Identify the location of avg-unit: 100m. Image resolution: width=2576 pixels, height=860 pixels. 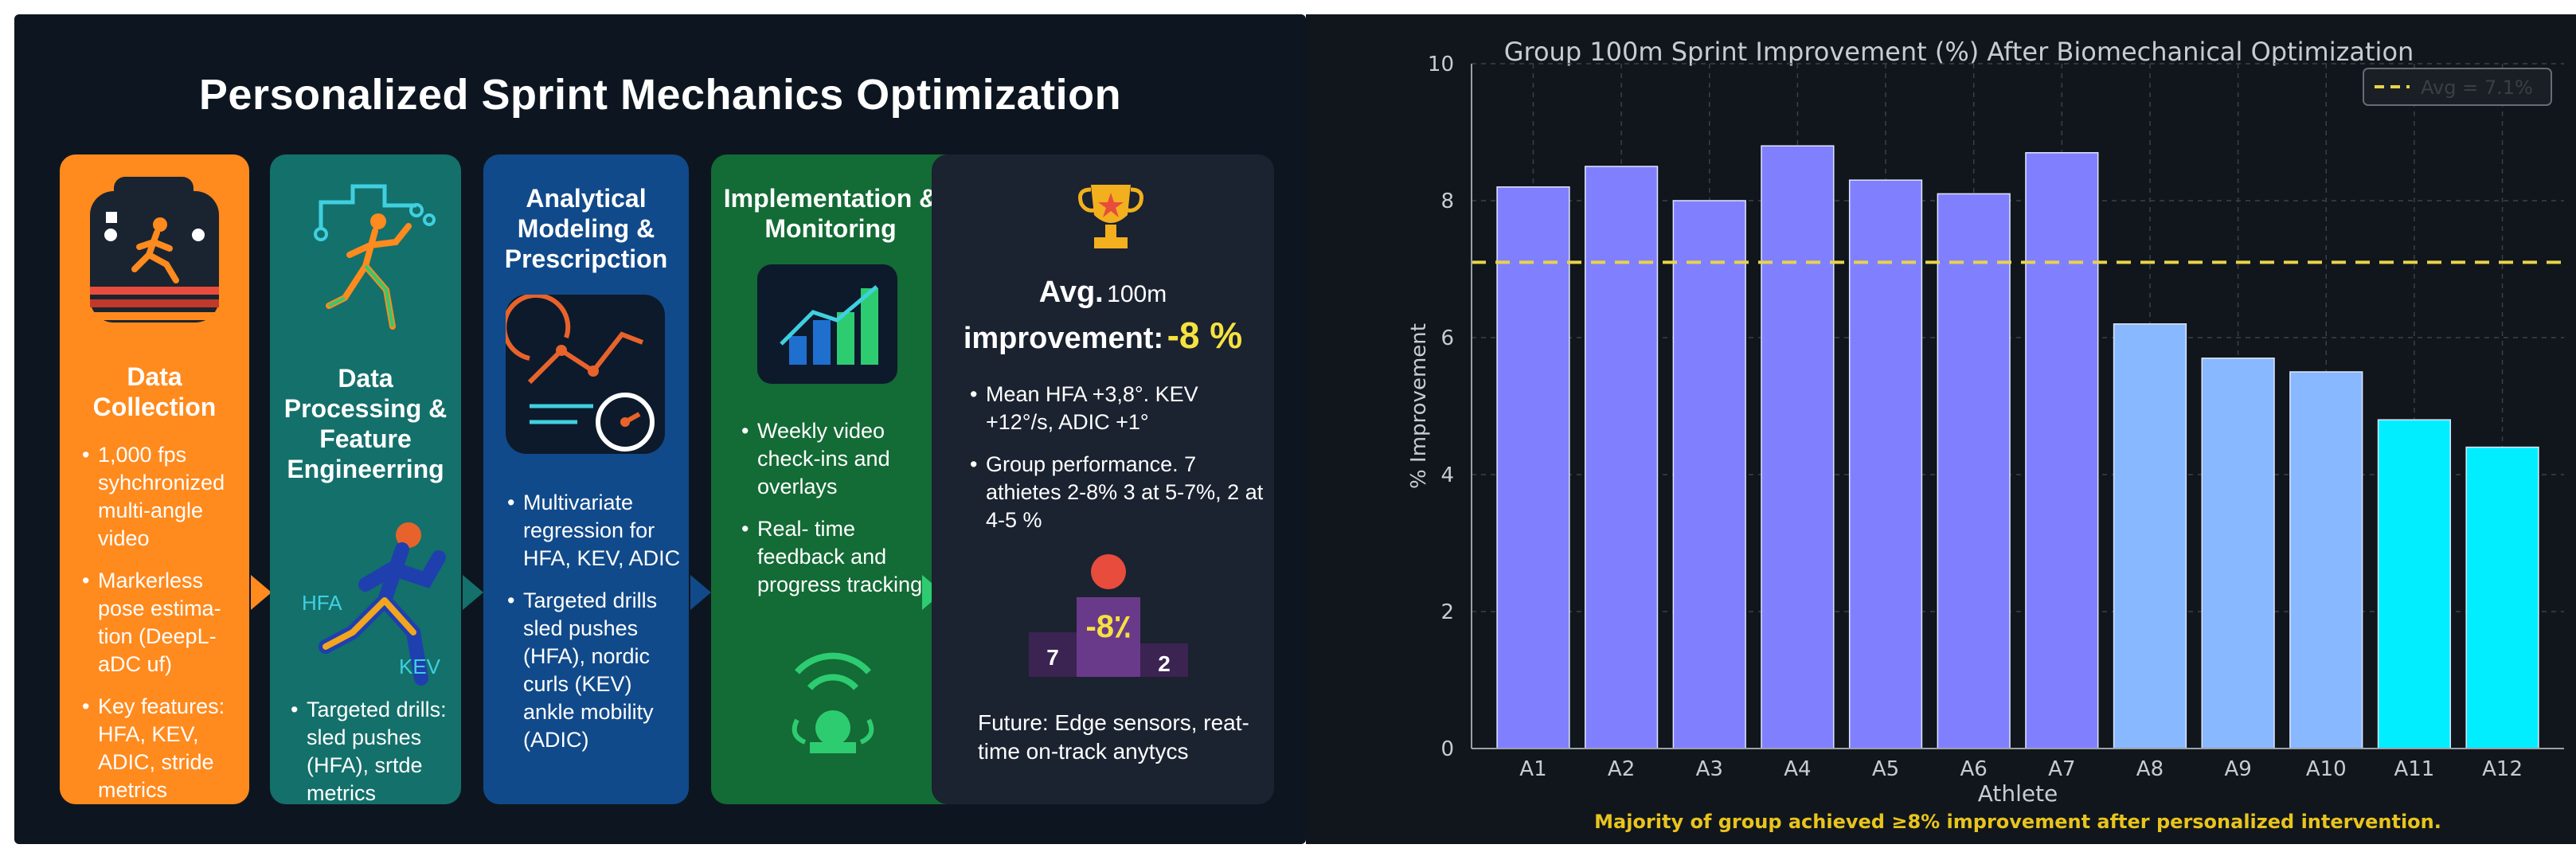
(1137, 294).